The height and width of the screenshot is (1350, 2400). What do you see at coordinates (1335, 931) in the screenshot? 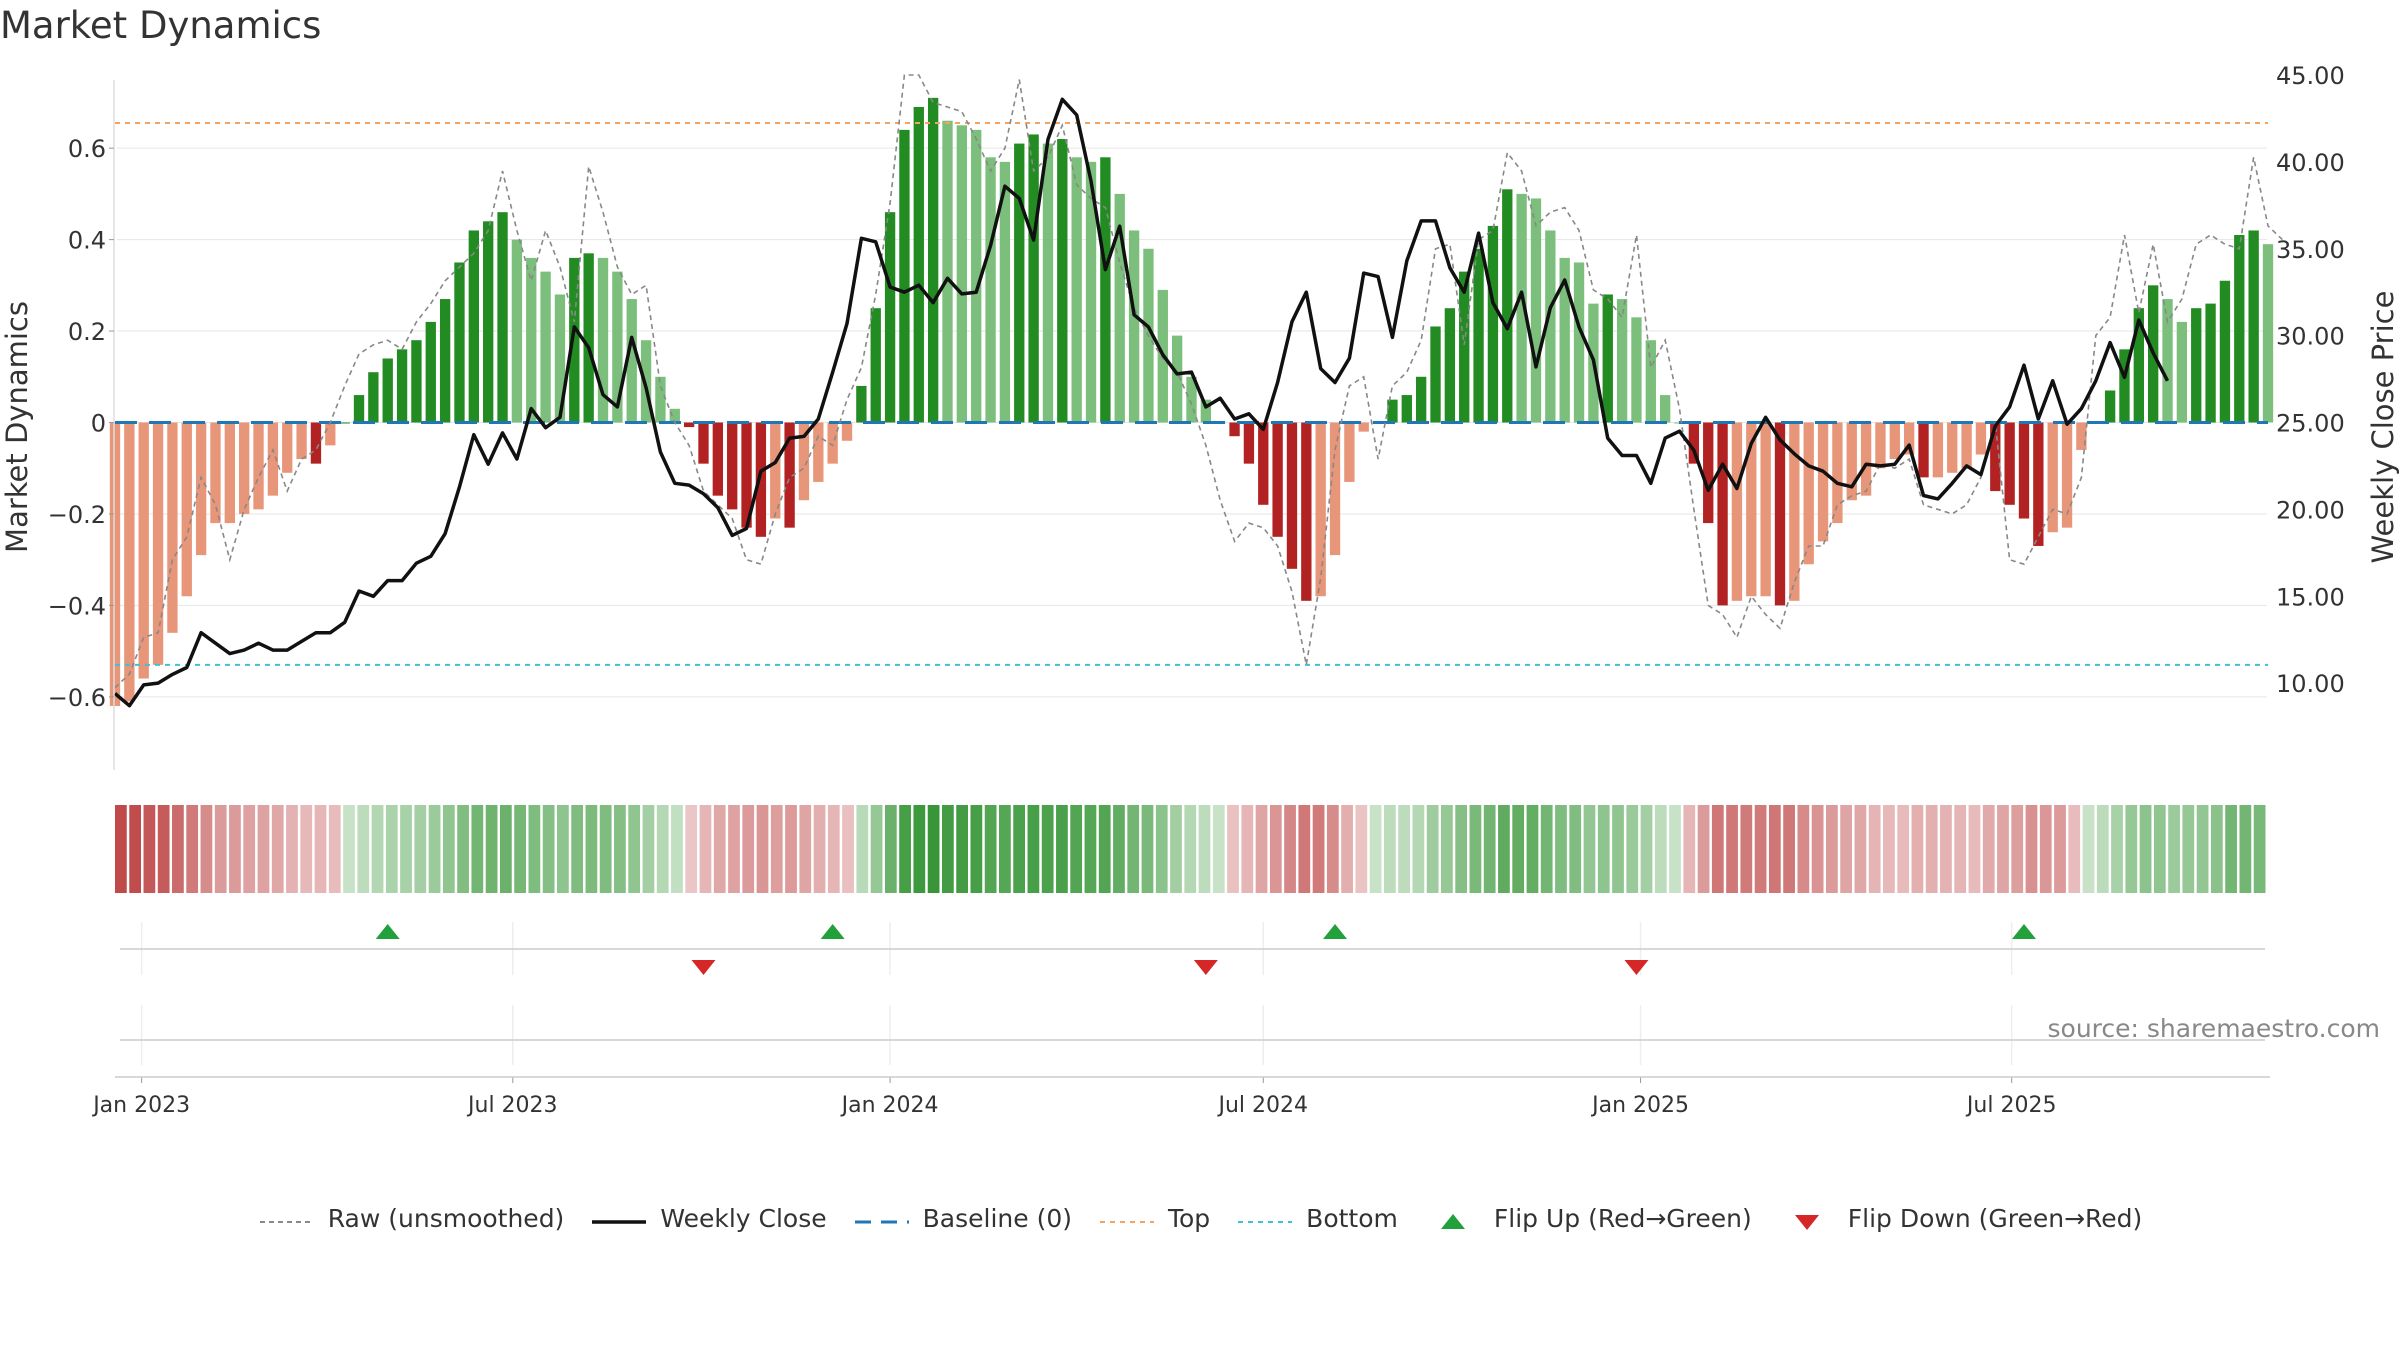
I see `flip-up-marker` at bounding box center [1335, 931].